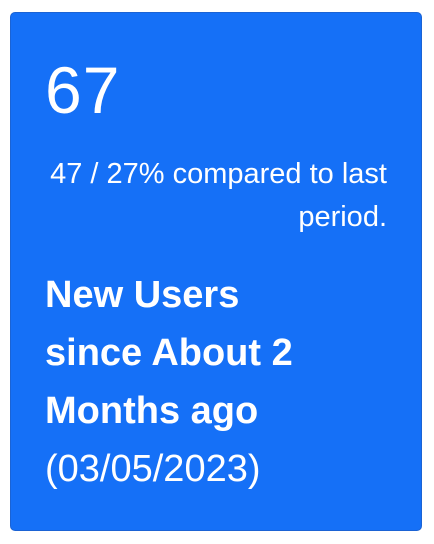 This screenshot has width=434, height=544. What do you see at coordinates (153, 469) in the screenshot?
I see `caption-date: (03/05/2023)` at bounding box center [153, 469].